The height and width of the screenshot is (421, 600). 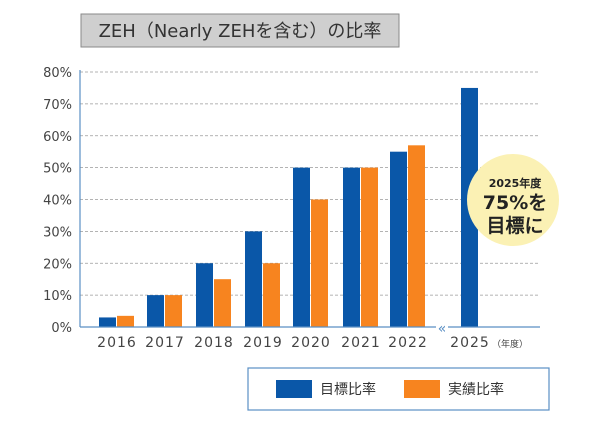 I want to click on legend-label-actual: 実績比率, so click(x=476, y=389).